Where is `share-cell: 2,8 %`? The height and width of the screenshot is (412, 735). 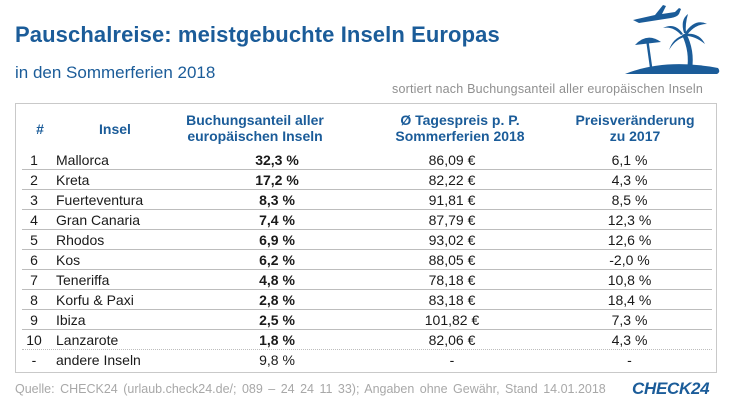
share-cell: 2,8 % is located at coordinates (277, 300).